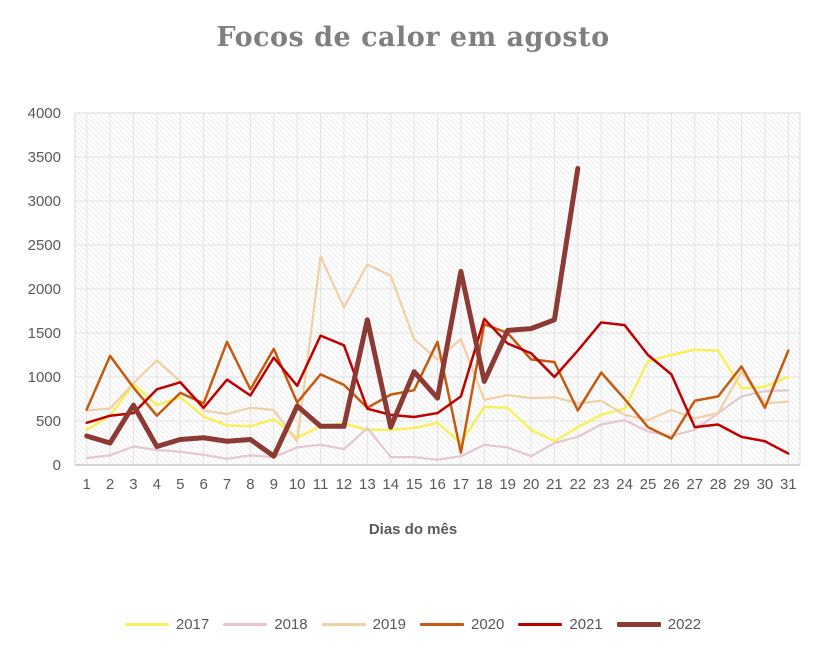 The width and height of the screenshot is (826, 656). I want to click on y-tick-label: 3000, so click(44, 201).